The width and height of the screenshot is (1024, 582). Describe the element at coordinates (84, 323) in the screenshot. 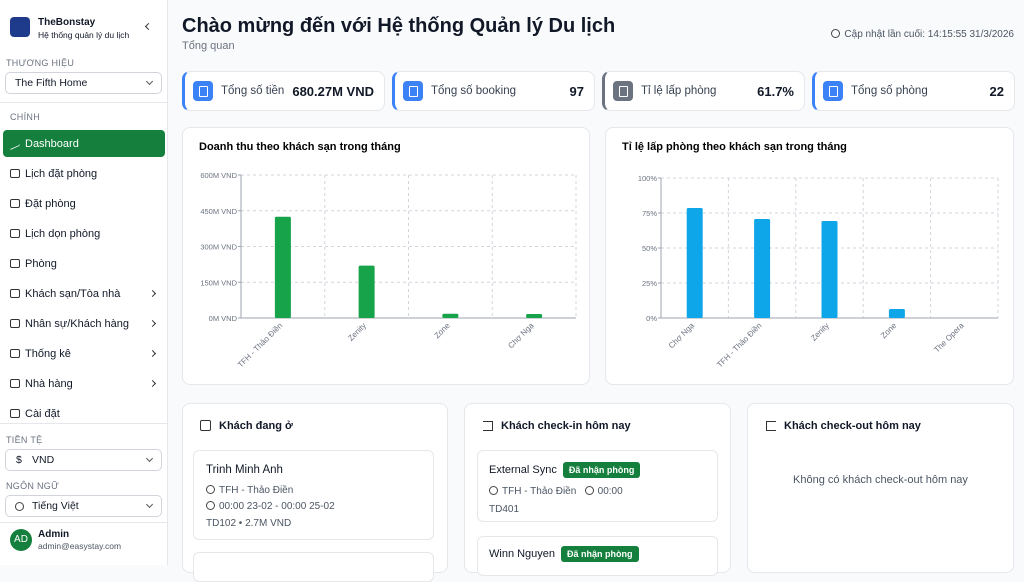

I see `nav-item: Nhân sự/Khách hàng` at that location.